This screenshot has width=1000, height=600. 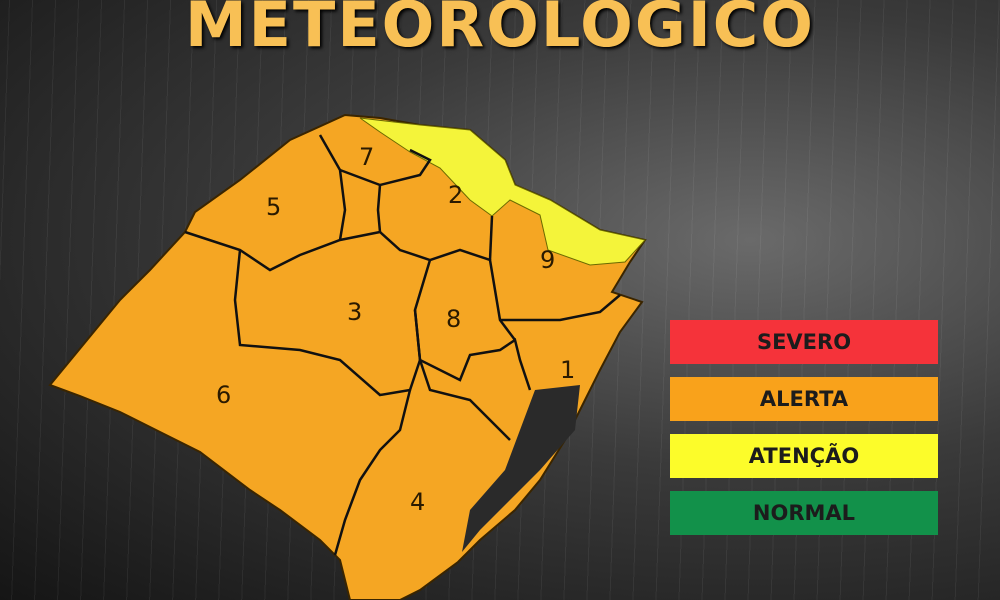 I want to click on lagoon, so click(x=521, y=468).